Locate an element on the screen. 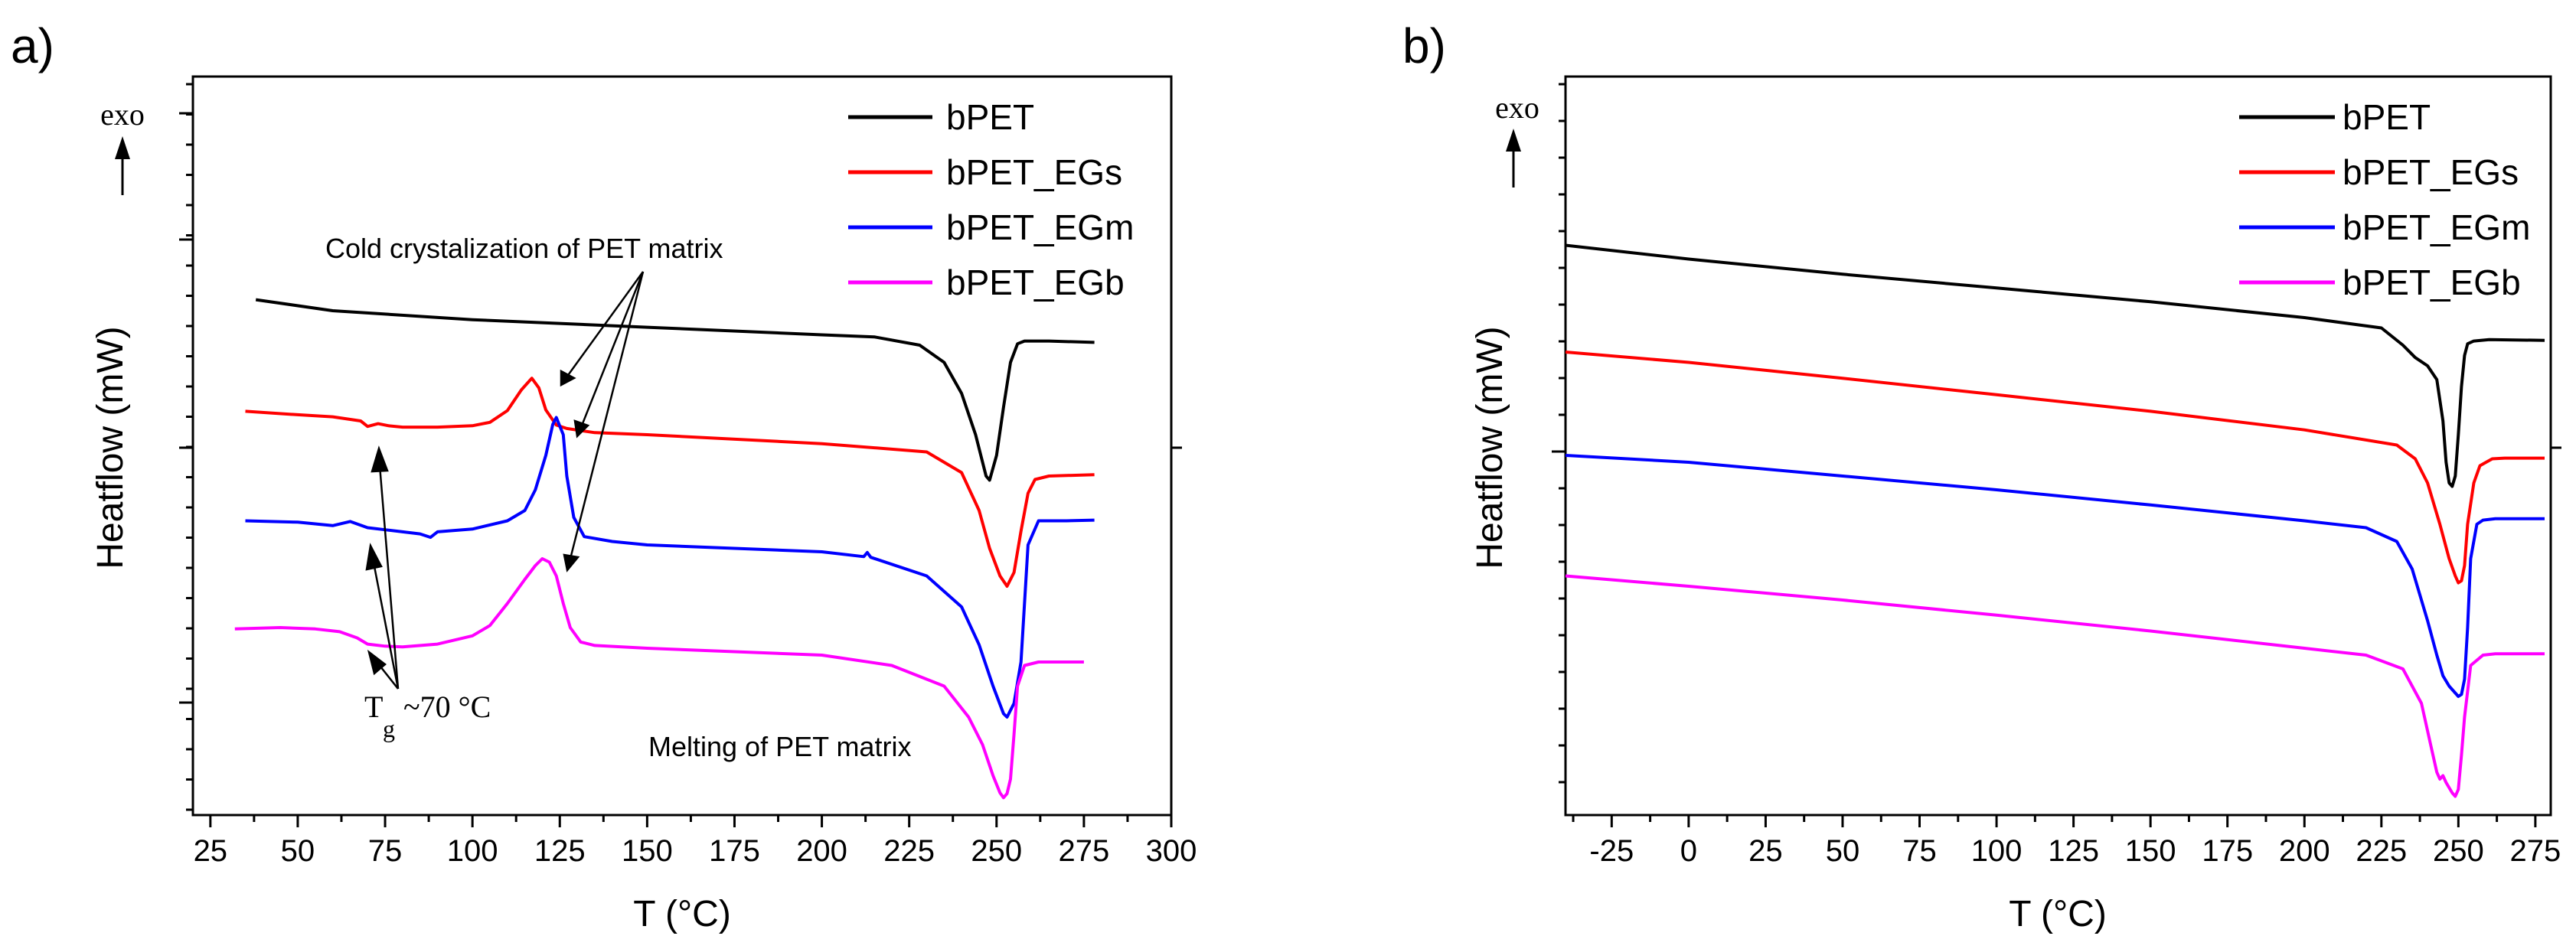  annotation-tg: T g ~70 °C is located at coordinates (427, 716).